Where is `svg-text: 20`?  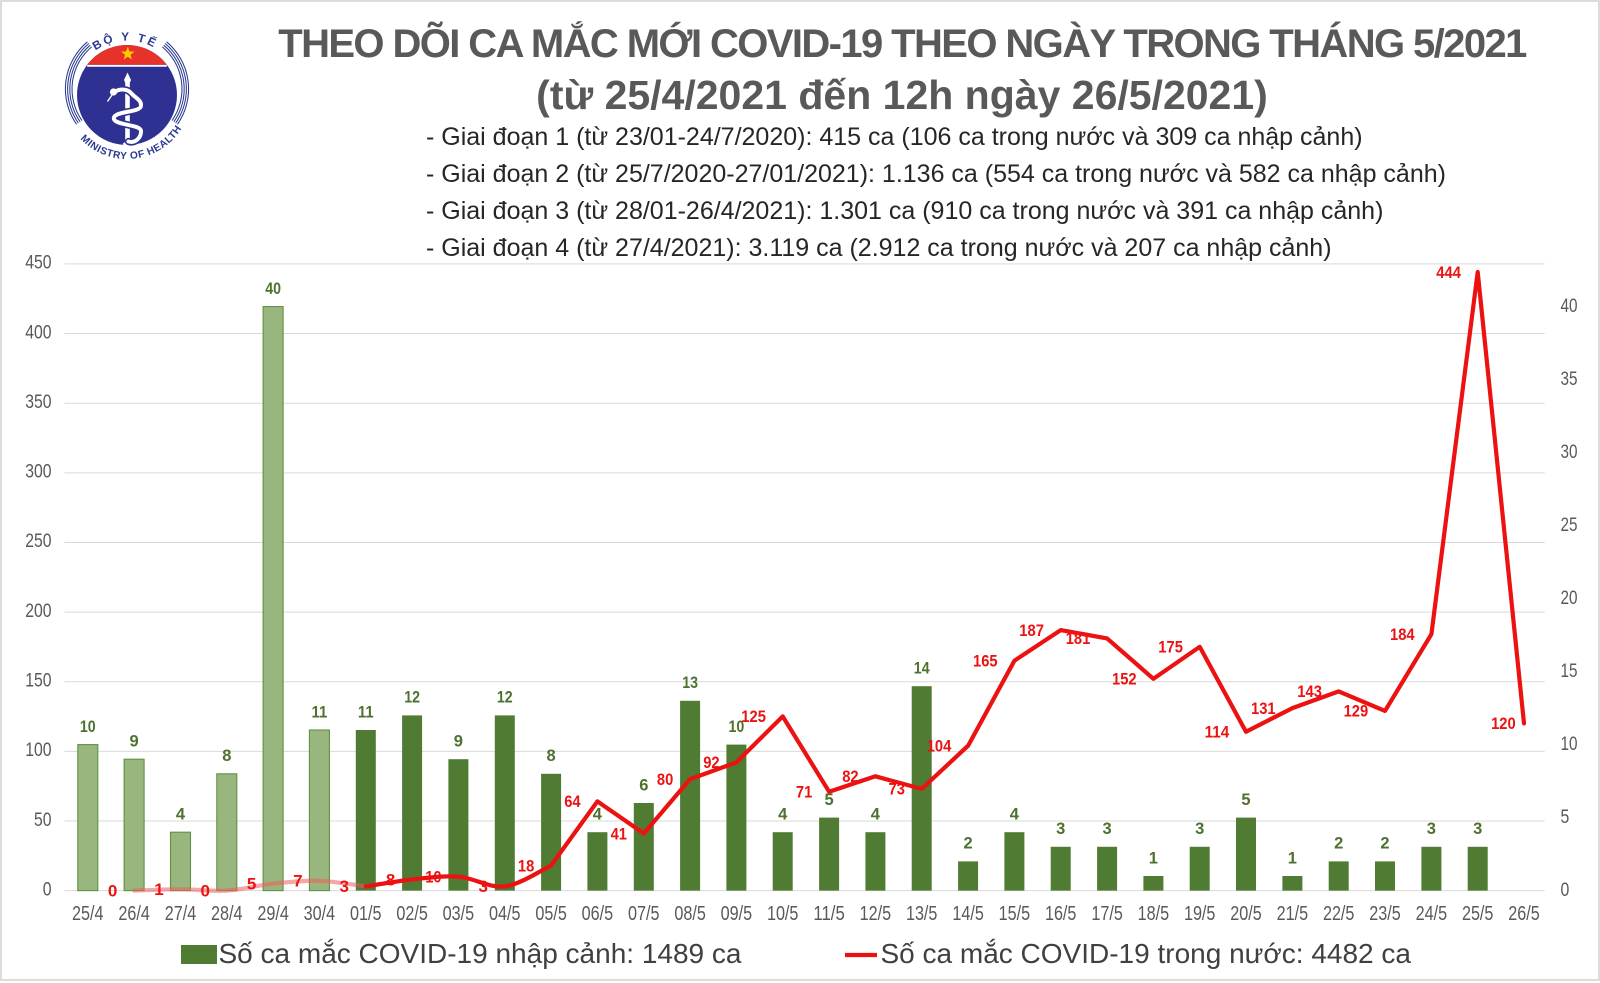 svg-text: 20 is located at coordinates (1569, 598).